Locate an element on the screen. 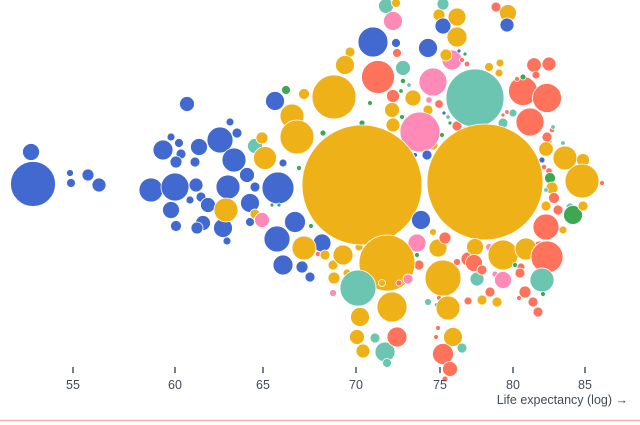 This screenshot has width=640, height=425. x-axis-tick-label: 85 is located at coordinates (585, 385).